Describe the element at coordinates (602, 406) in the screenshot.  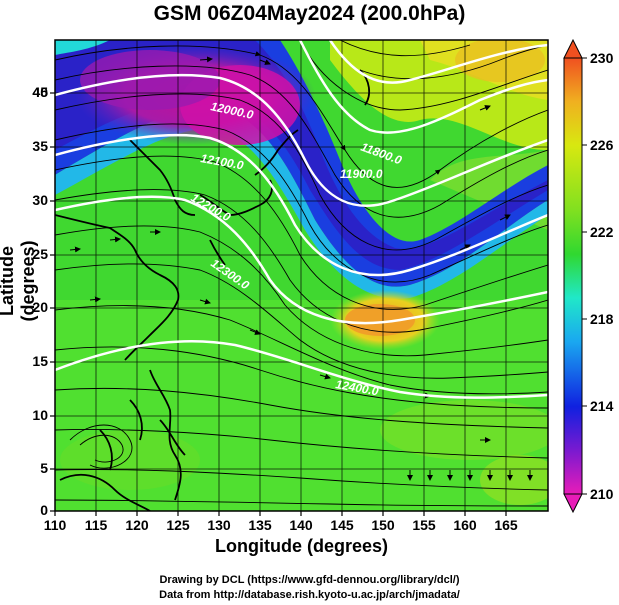
I see `colorbar-tick-label: 214` at that location.